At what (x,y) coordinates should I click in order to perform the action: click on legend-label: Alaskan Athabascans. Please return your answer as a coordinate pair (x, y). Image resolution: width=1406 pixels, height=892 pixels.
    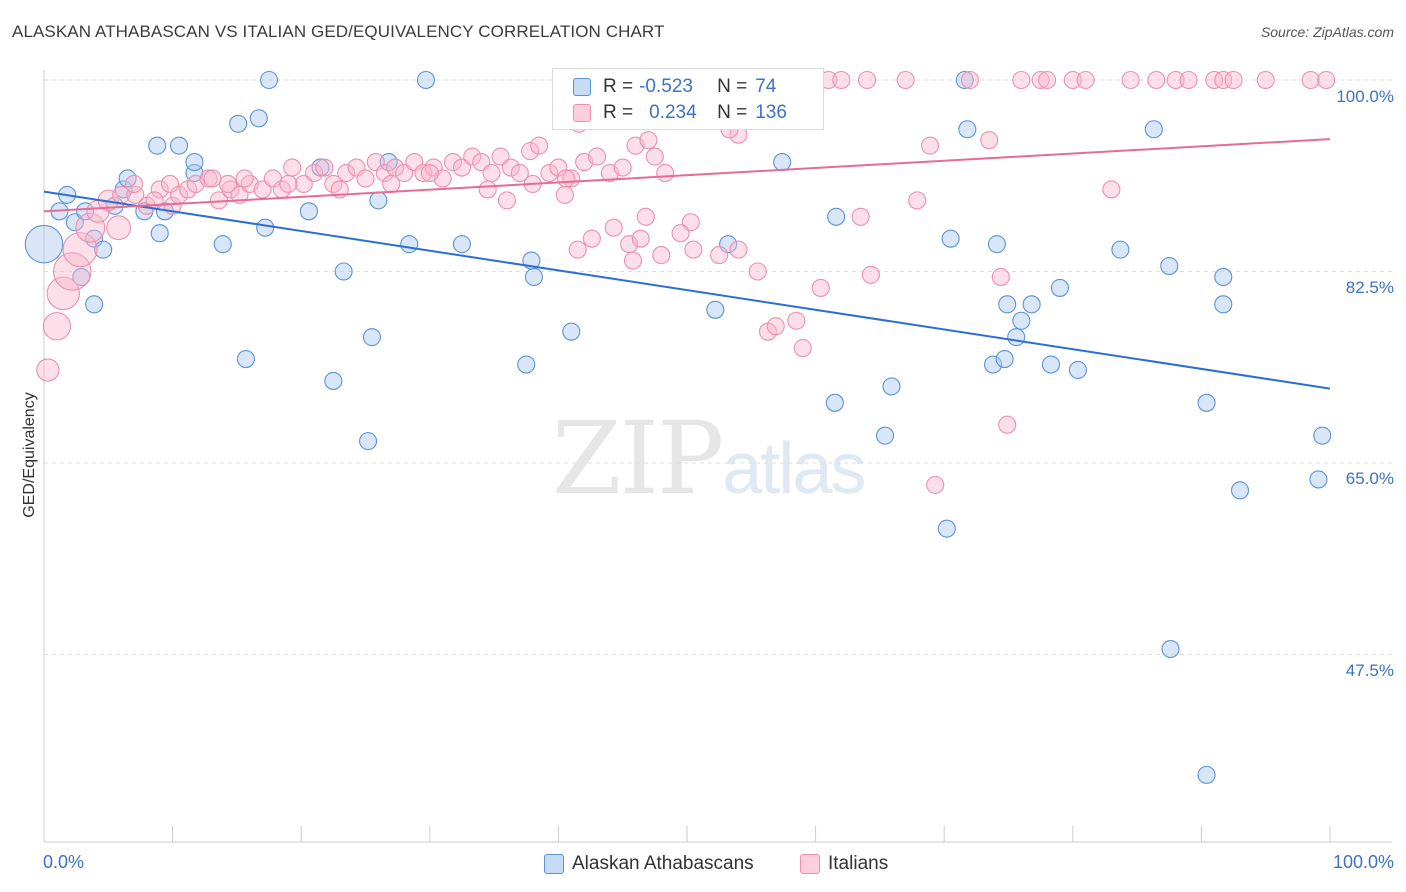
    Looking at the image, I should click on (663, 863).